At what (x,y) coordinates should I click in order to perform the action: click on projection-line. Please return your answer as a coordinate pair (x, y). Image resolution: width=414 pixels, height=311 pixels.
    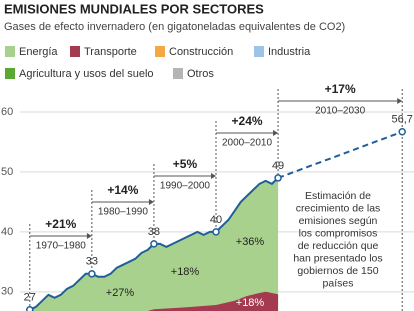
    Looking at the image, I should click on (340, 154).